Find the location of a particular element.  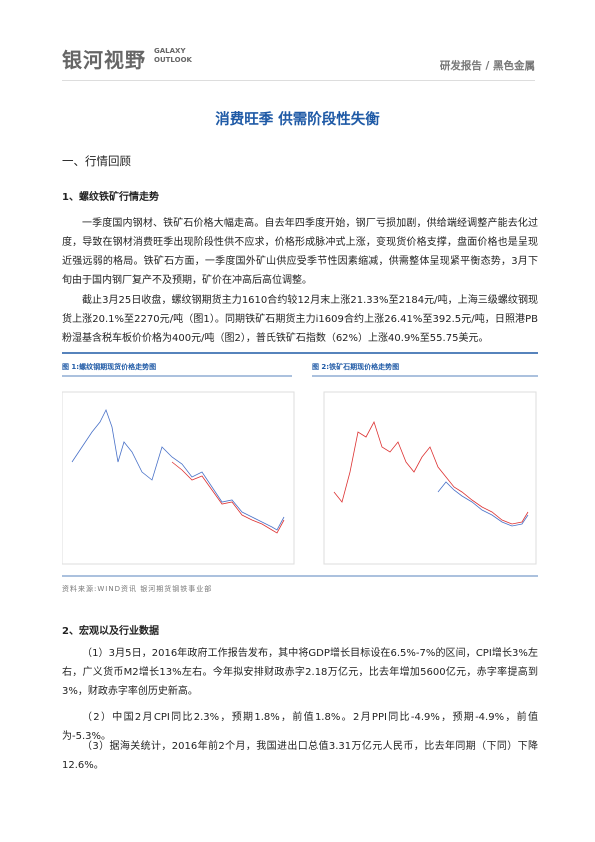

logo: 银河视野 is located at coordinates (104, 60).